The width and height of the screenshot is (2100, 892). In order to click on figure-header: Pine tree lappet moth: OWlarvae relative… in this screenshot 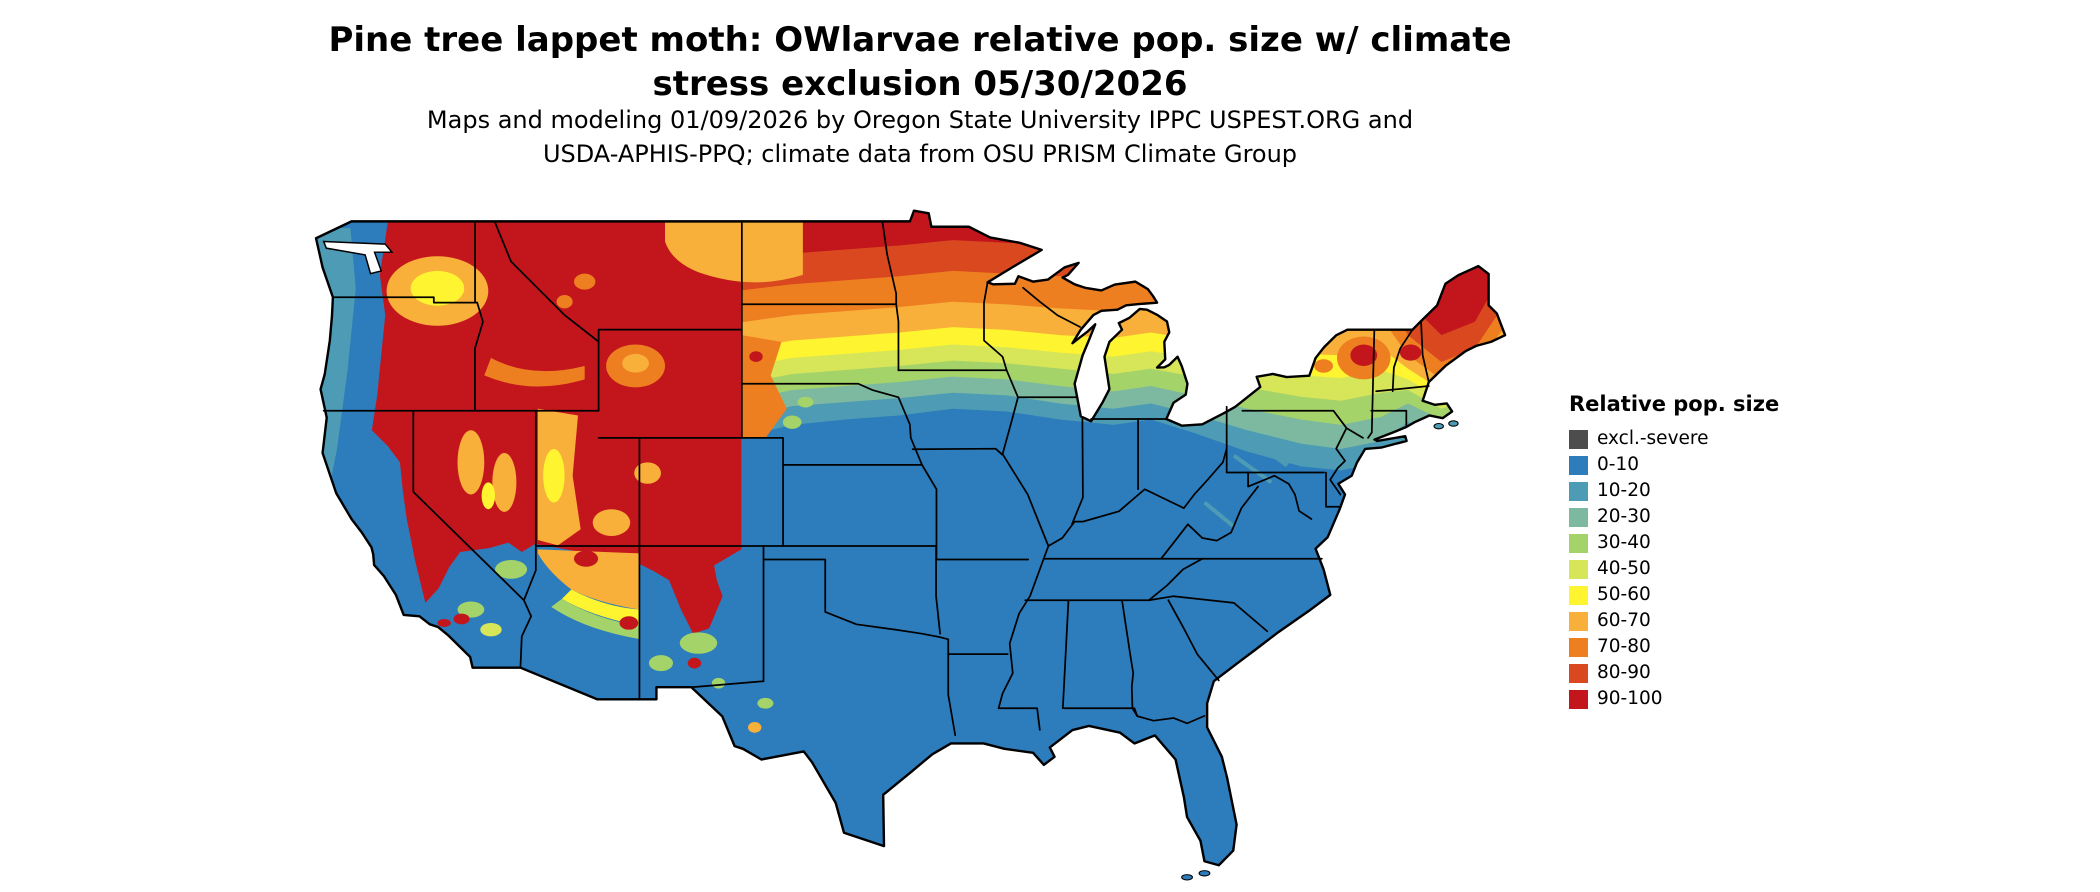, I will do `click(920, 62)`.